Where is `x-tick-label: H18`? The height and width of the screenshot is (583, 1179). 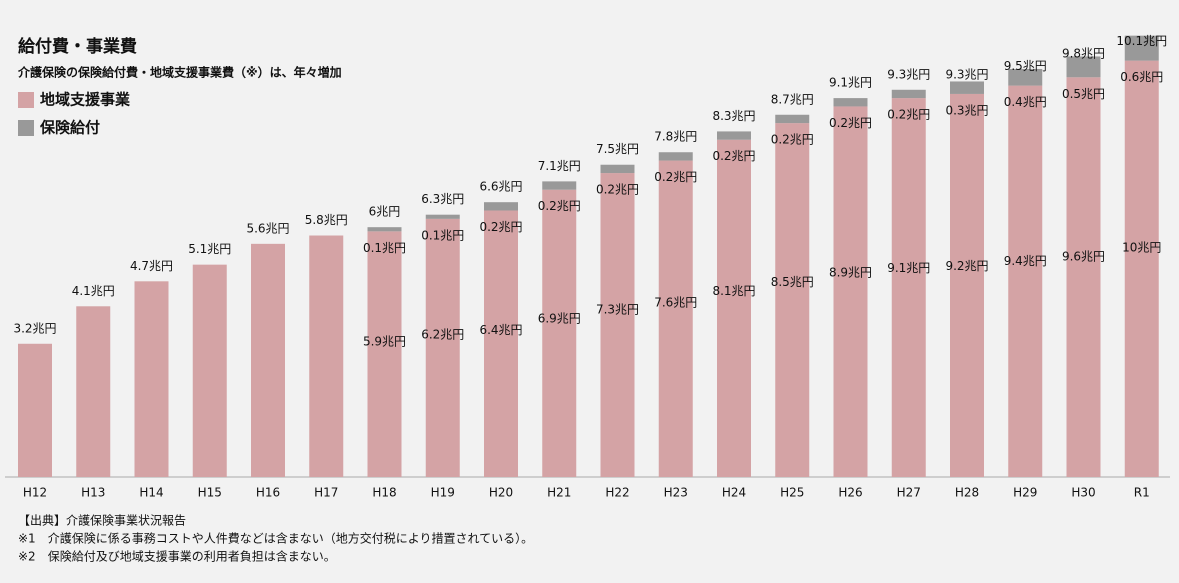 x-tick-label: H18 is located at coordinates (384, 493).